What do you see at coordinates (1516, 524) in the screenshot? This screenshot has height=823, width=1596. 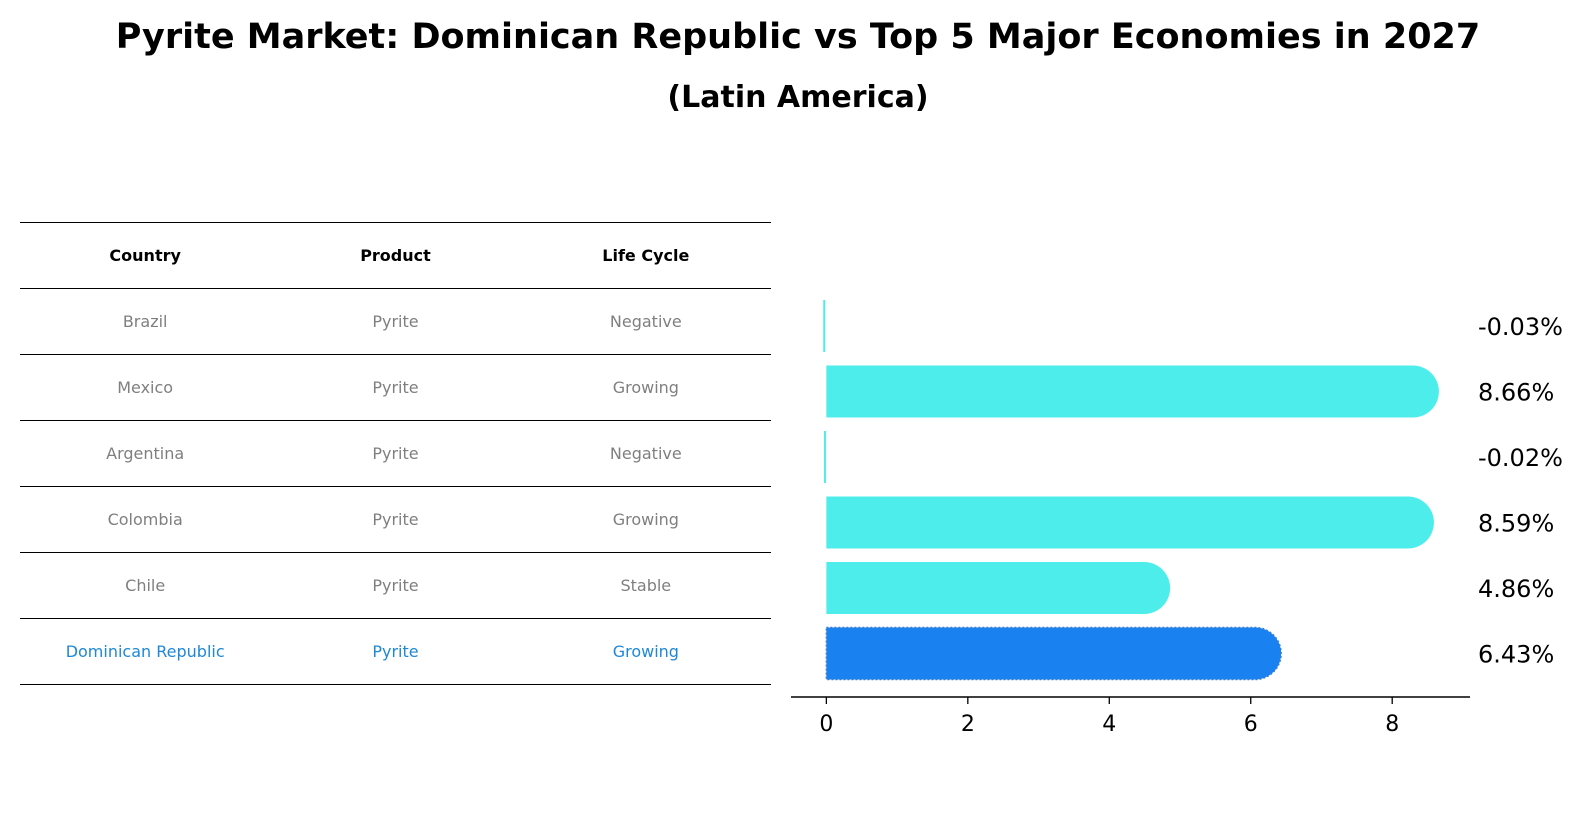 I see `data-label: 8.59%` at bounding box center [1516, 524].